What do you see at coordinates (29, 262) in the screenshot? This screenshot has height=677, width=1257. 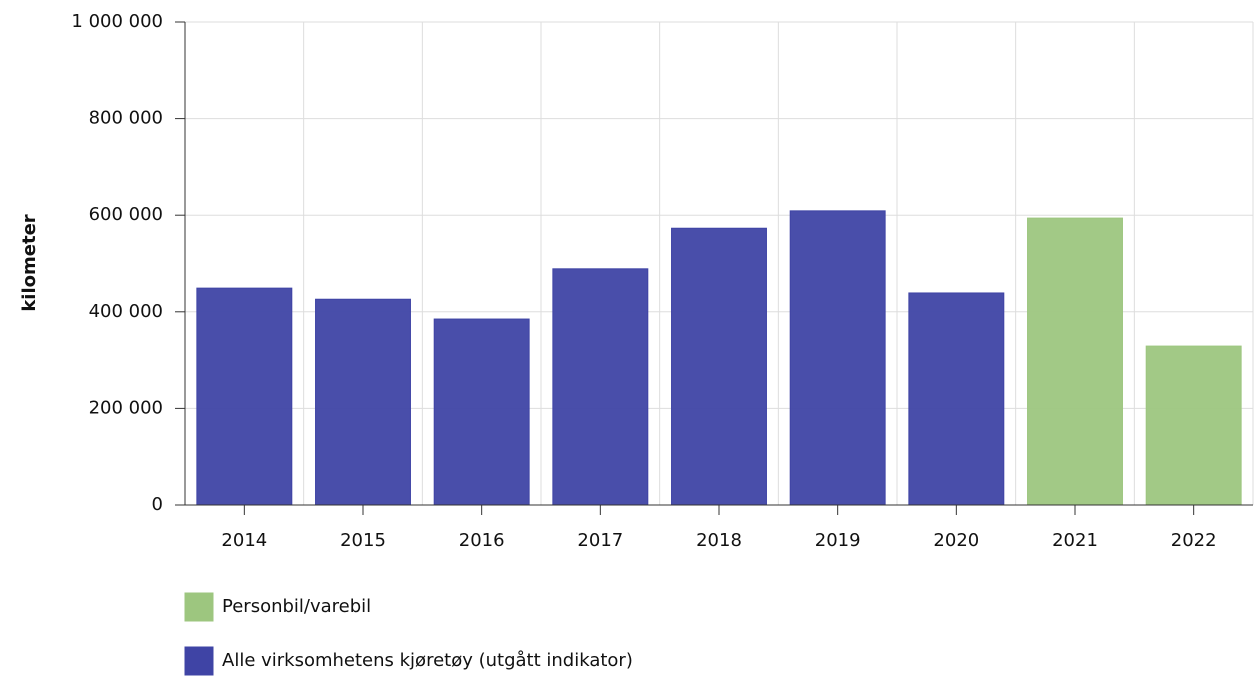 I see `y-axis-label: kilometer` at bounding box center [29, 262].